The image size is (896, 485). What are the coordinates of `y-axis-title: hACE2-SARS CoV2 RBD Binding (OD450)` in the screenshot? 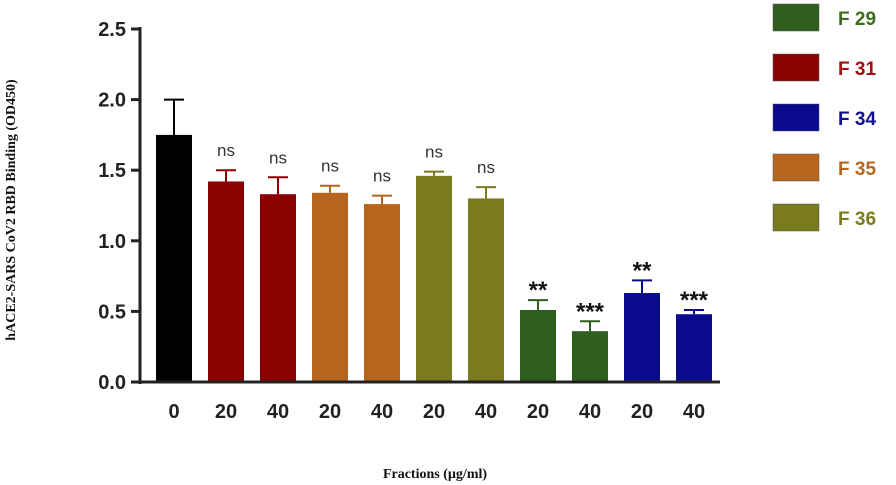 It's located at (11, 210).